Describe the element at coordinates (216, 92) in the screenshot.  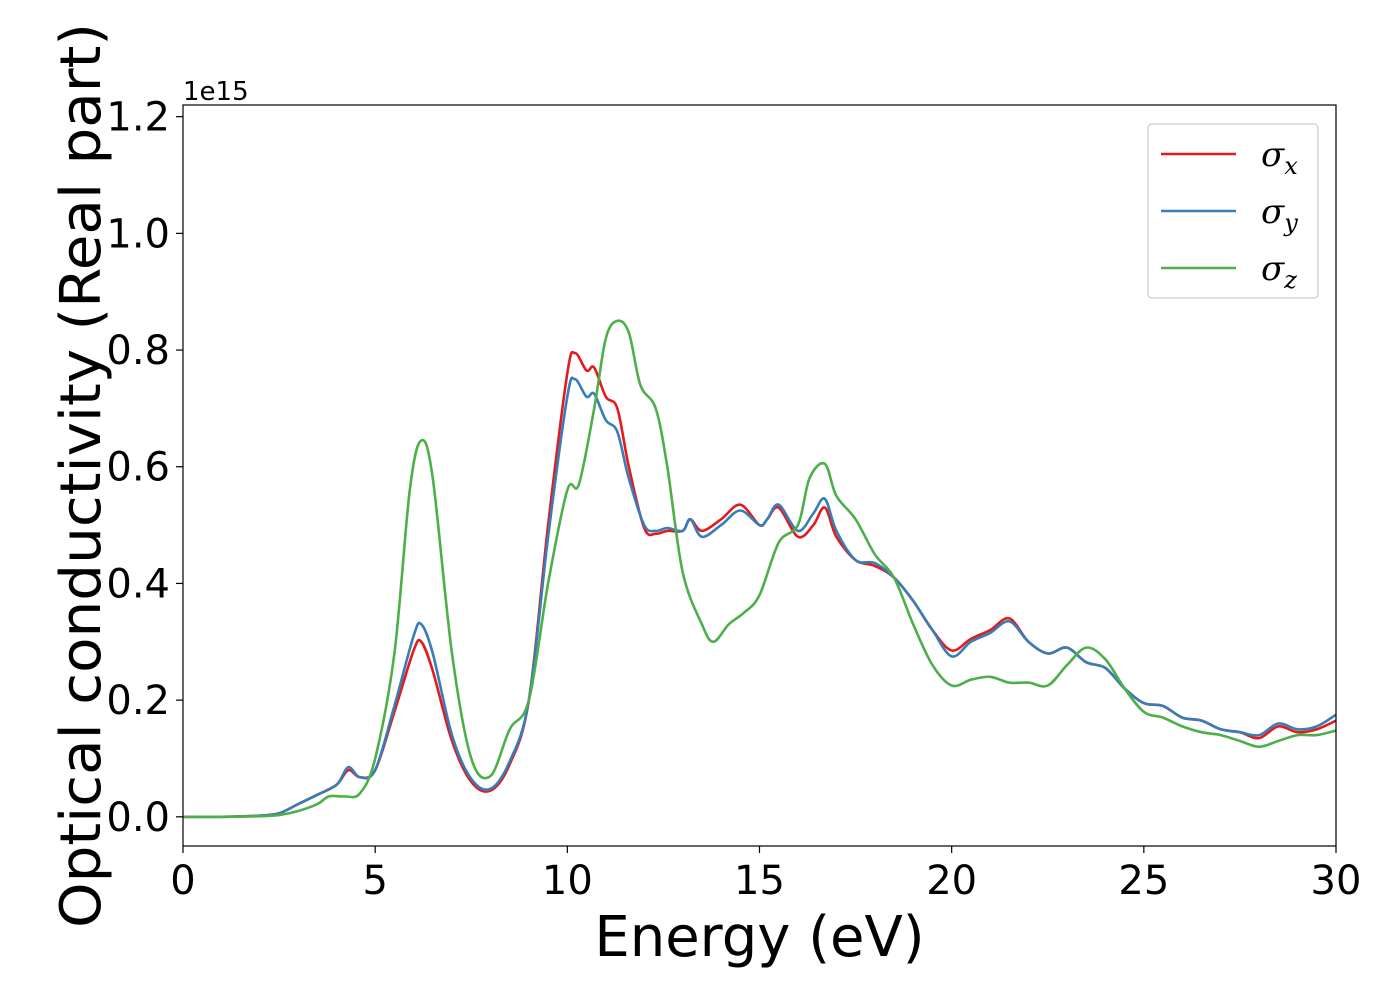
I see `y-axis-offset-label: 1e15` at that location.